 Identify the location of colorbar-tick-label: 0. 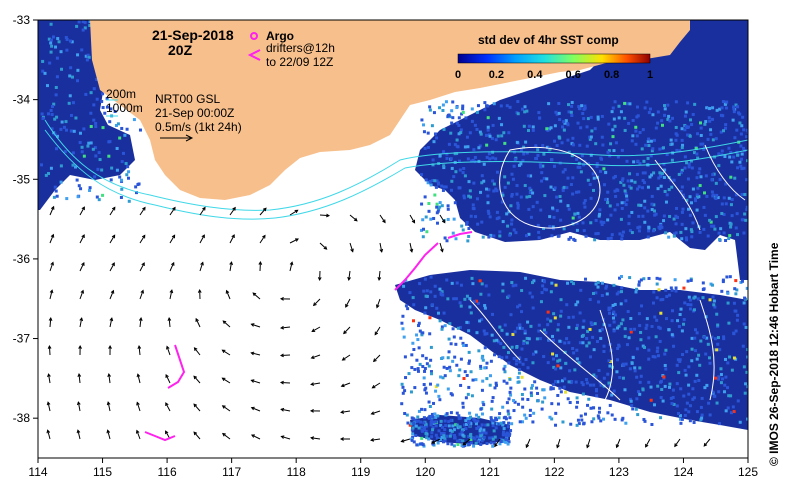
(458, 75).